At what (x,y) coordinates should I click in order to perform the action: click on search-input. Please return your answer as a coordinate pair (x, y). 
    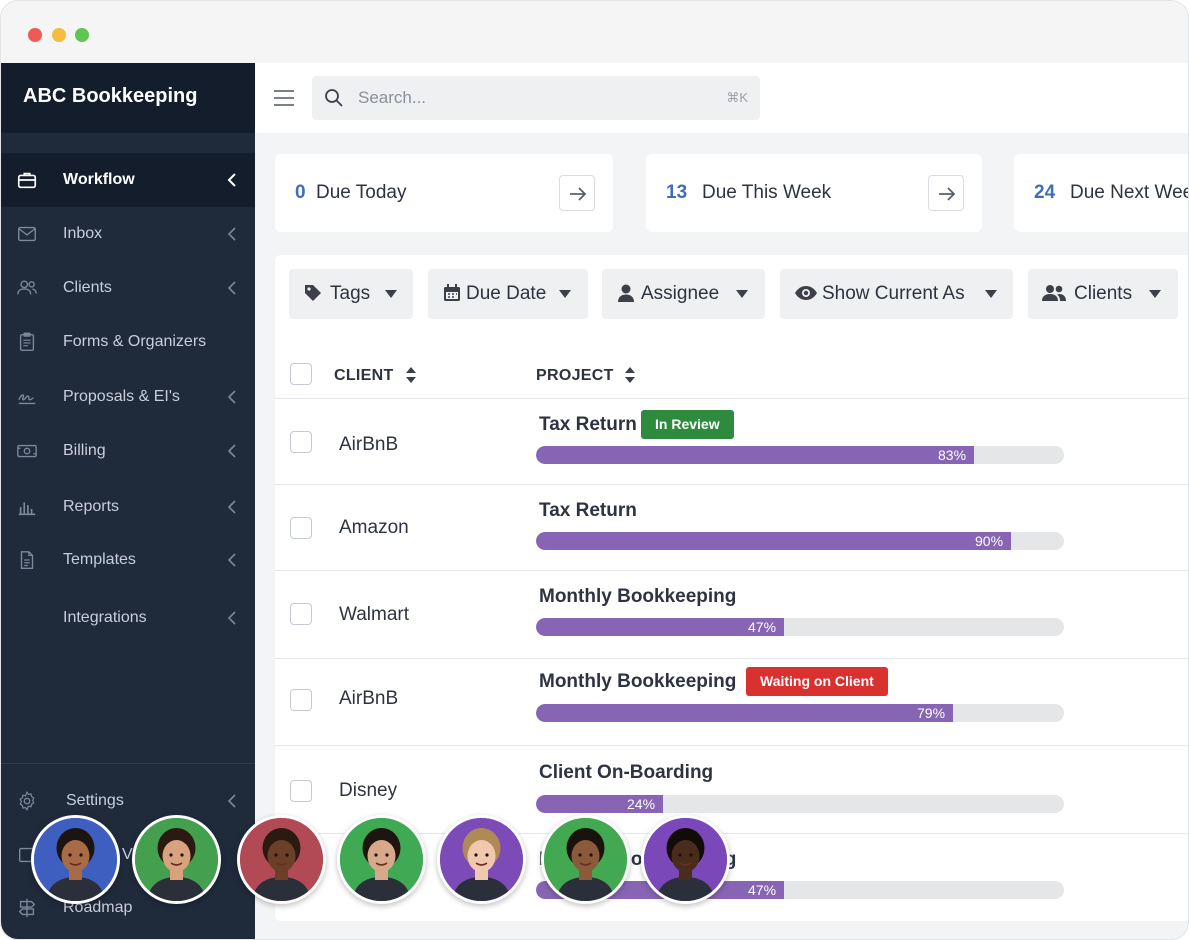
    Looking at the image, I should click on (528, 98).